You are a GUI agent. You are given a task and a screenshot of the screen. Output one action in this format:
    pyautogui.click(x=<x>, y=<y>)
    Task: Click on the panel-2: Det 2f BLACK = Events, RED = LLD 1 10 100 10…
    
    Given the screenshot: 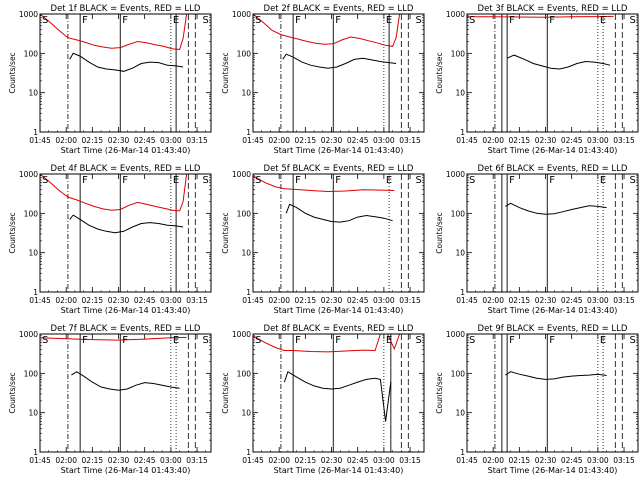 What is the action you would take?
    pyautogui.click(x=323, y=79)
    